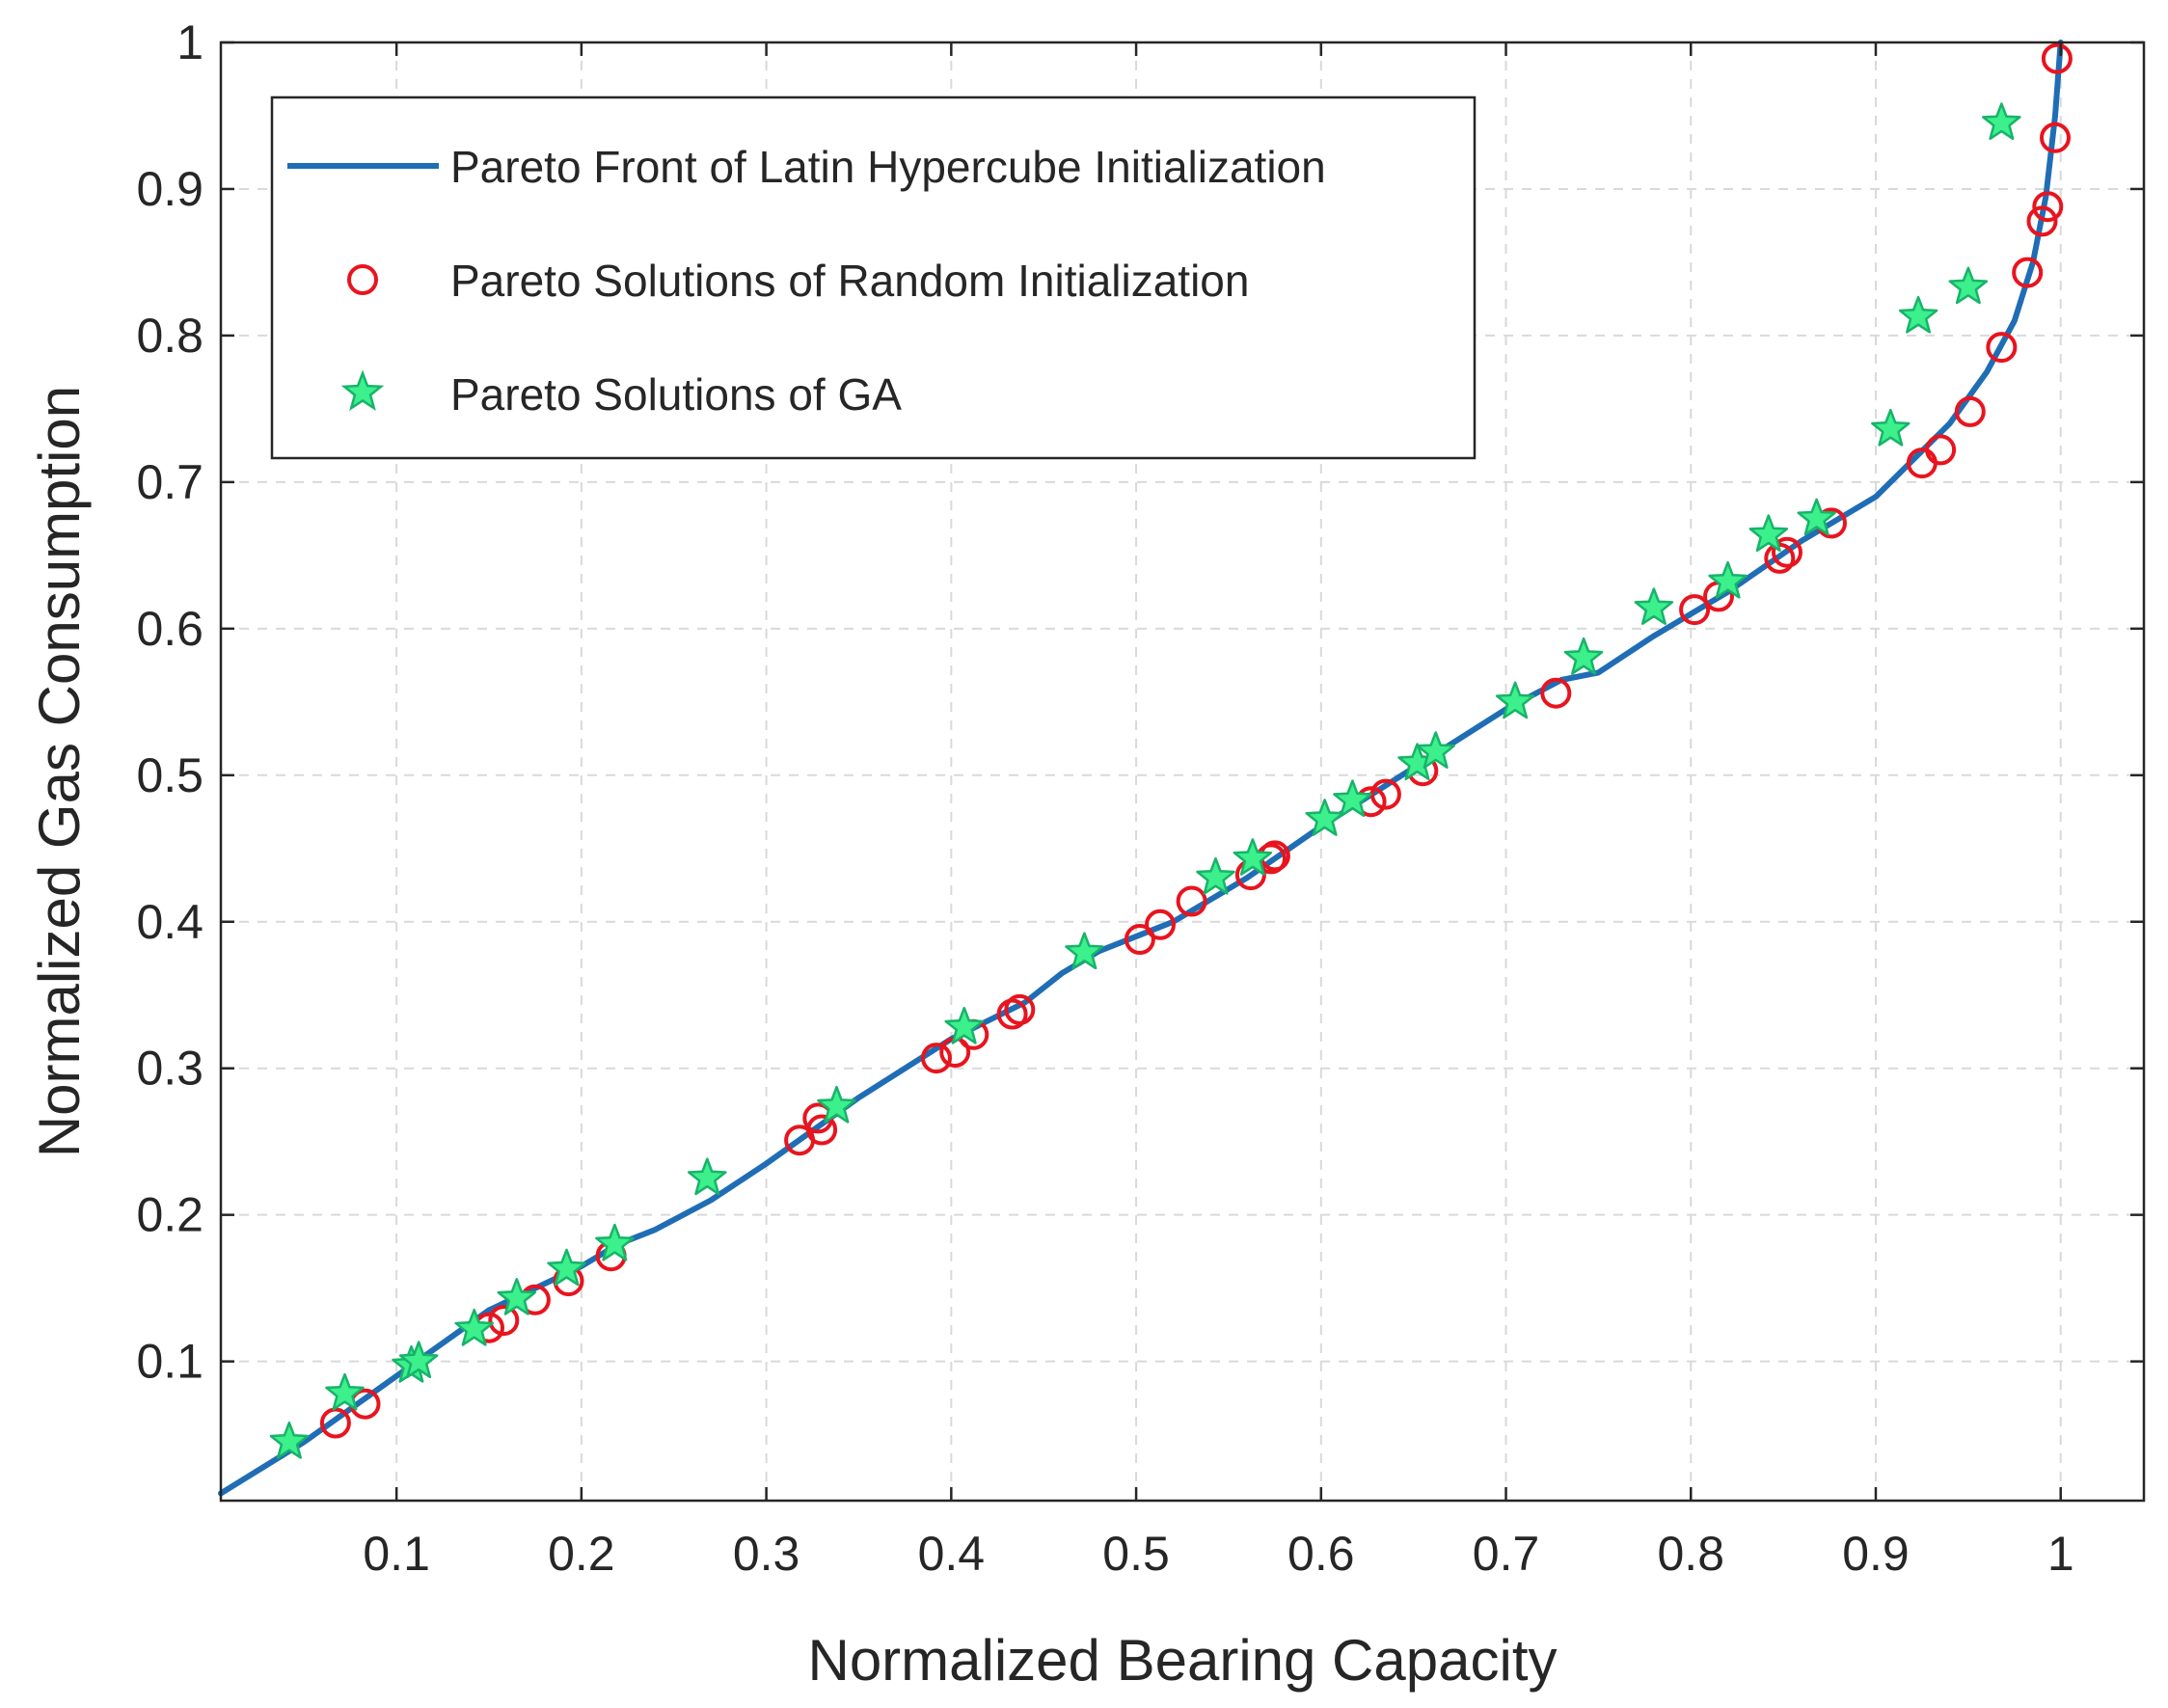 Image resolution: width=2168 pixels, height=1708 pixels. I want to click on x-tick-label: 0.5, so click(1136, 1554).